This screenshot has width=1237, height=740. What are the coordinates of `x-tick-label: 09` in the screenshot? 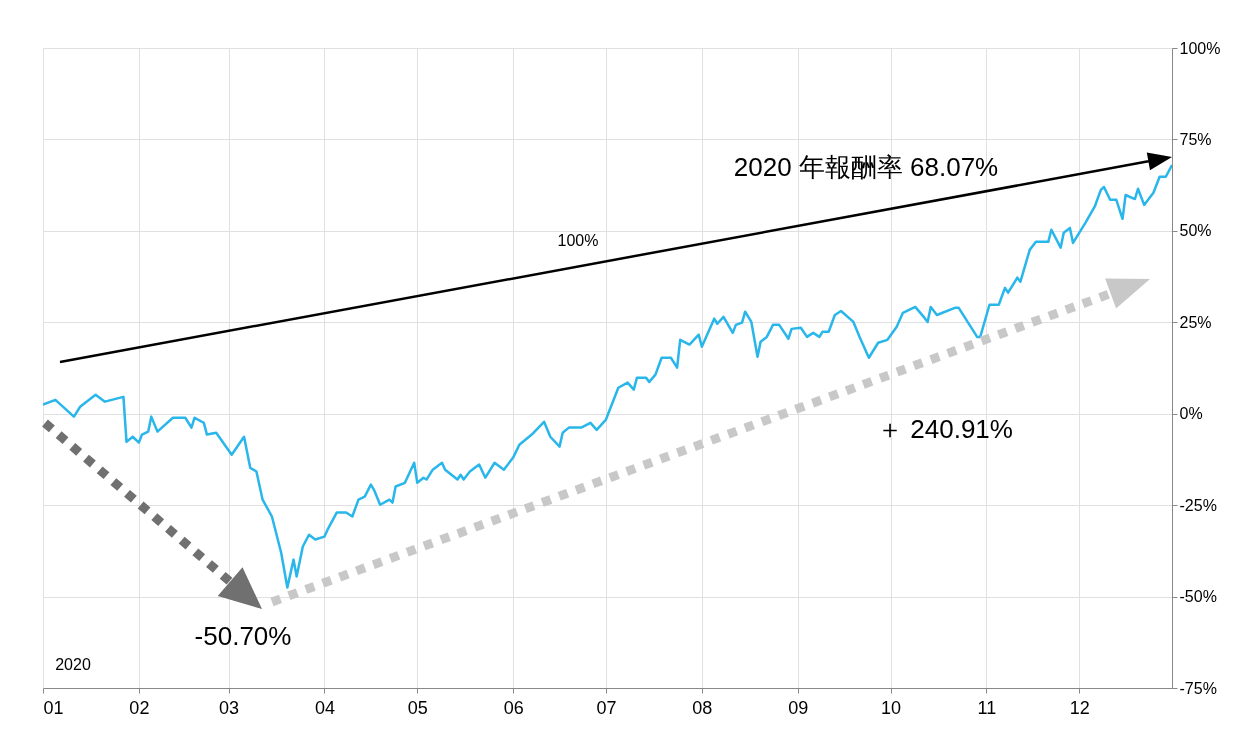 It's located at (798, 707).